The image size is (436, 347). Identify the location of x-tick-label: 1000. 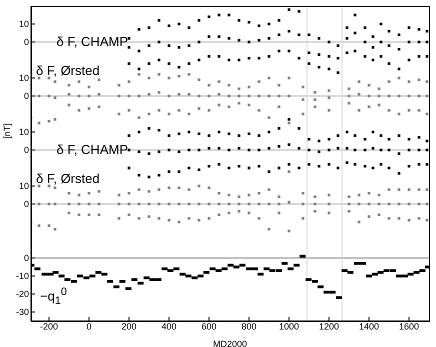
(289, 326).